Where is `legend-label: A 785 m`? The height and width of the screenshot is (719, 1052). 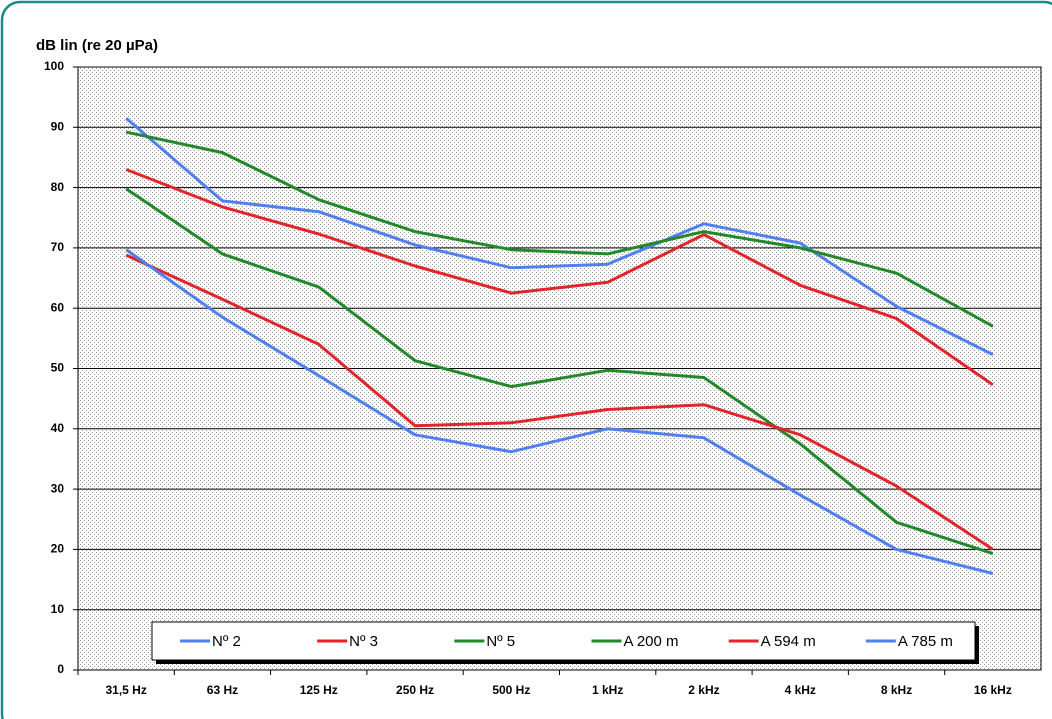
legend-label: A 785 m is located at coordinates (925, 641).